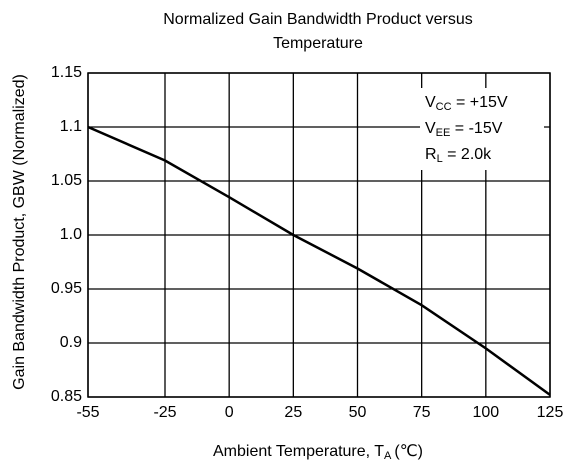  I want to click on annotation: VCC = +15V, so click(466, 103).